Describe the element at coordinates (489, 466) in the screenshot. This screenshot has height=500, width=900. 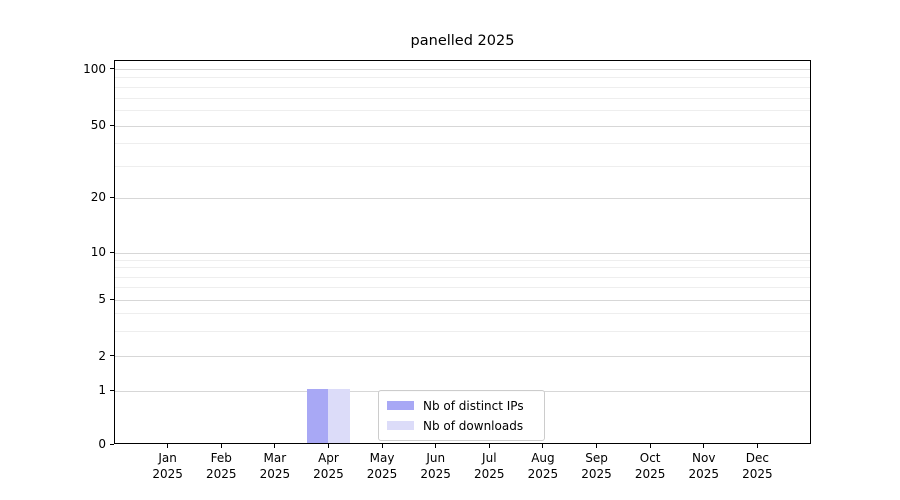
I see `x-tick-label: Jul 2025` at that location.